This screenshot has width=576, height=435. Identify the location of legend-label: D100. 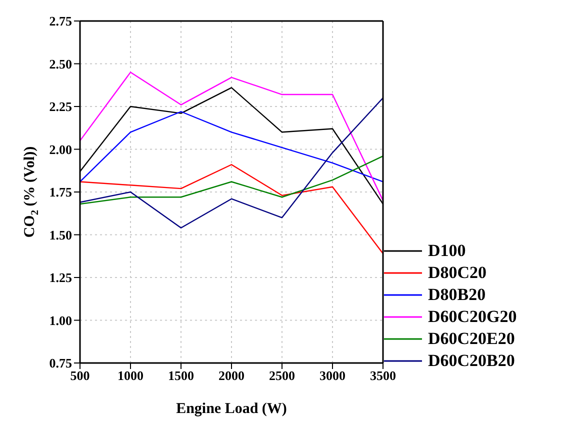
(447, 251).